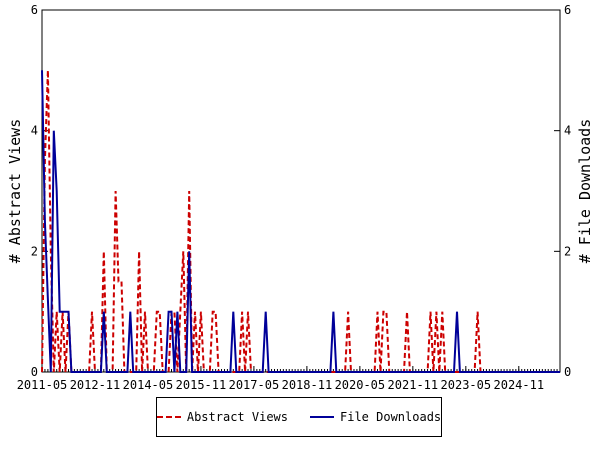  What do you see at coordinates (95, 385) in the screenshot?
I see `x-tick-label: 2012-11` at bounding box center [95, 385].